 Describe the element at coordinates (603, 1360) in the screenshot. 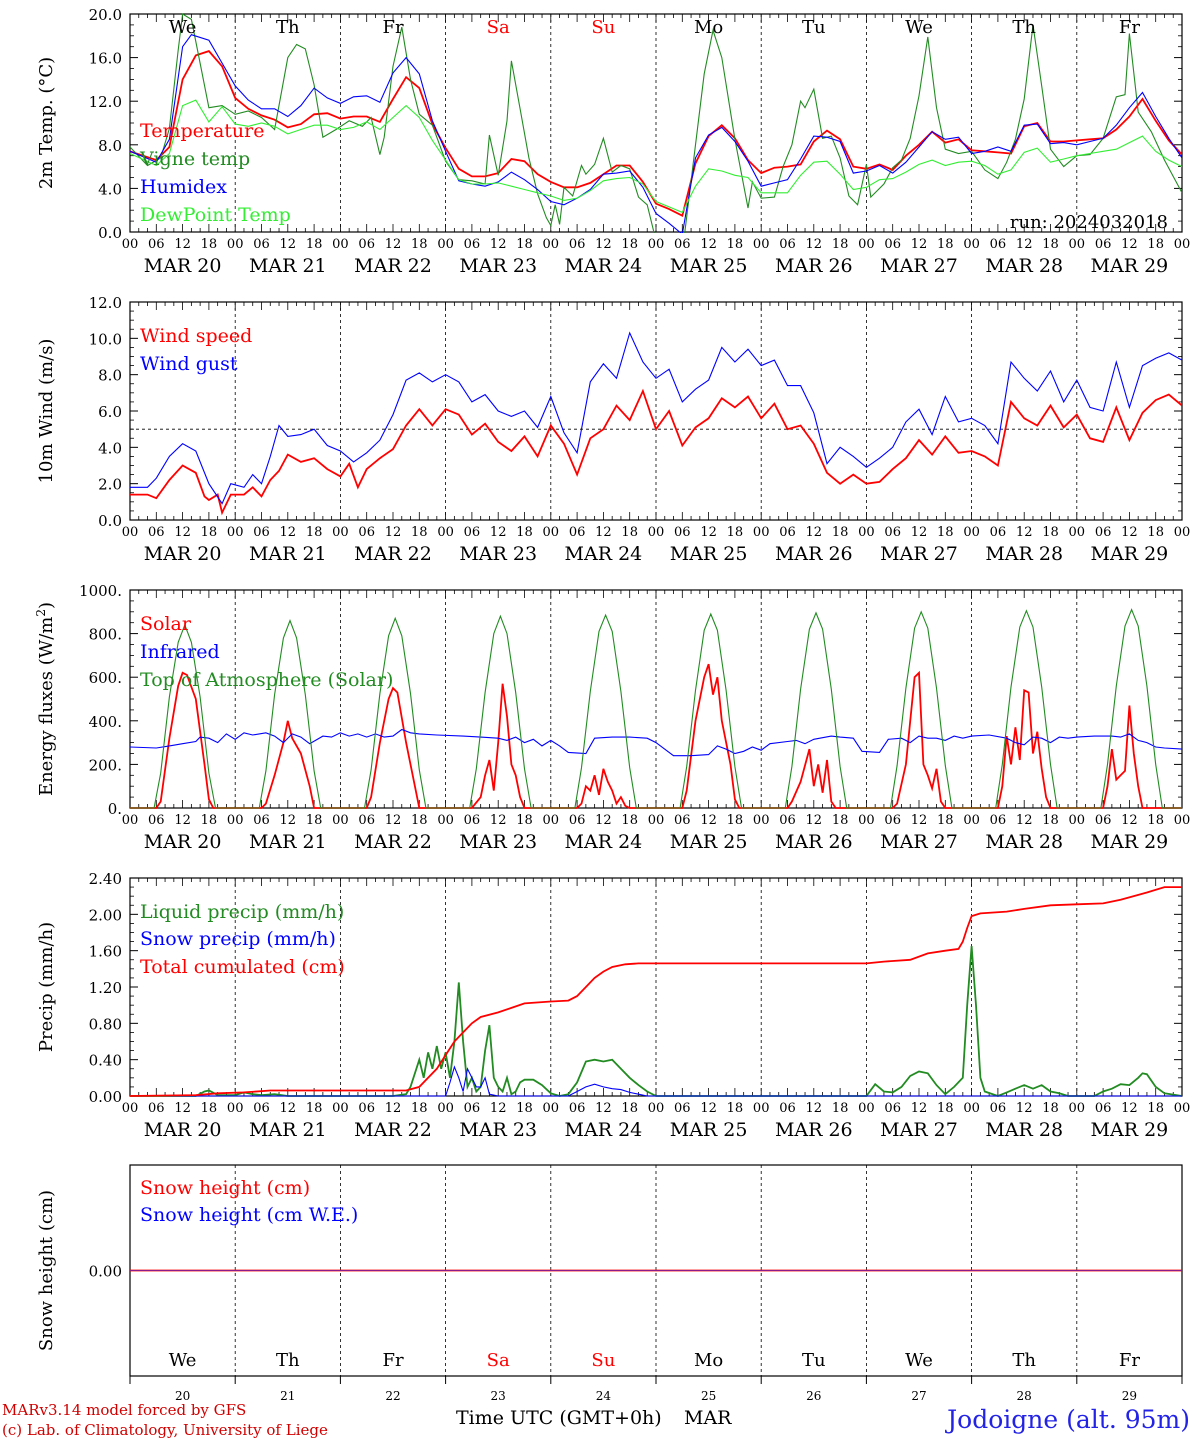

I see `day-of-week-label: Su` at that location.